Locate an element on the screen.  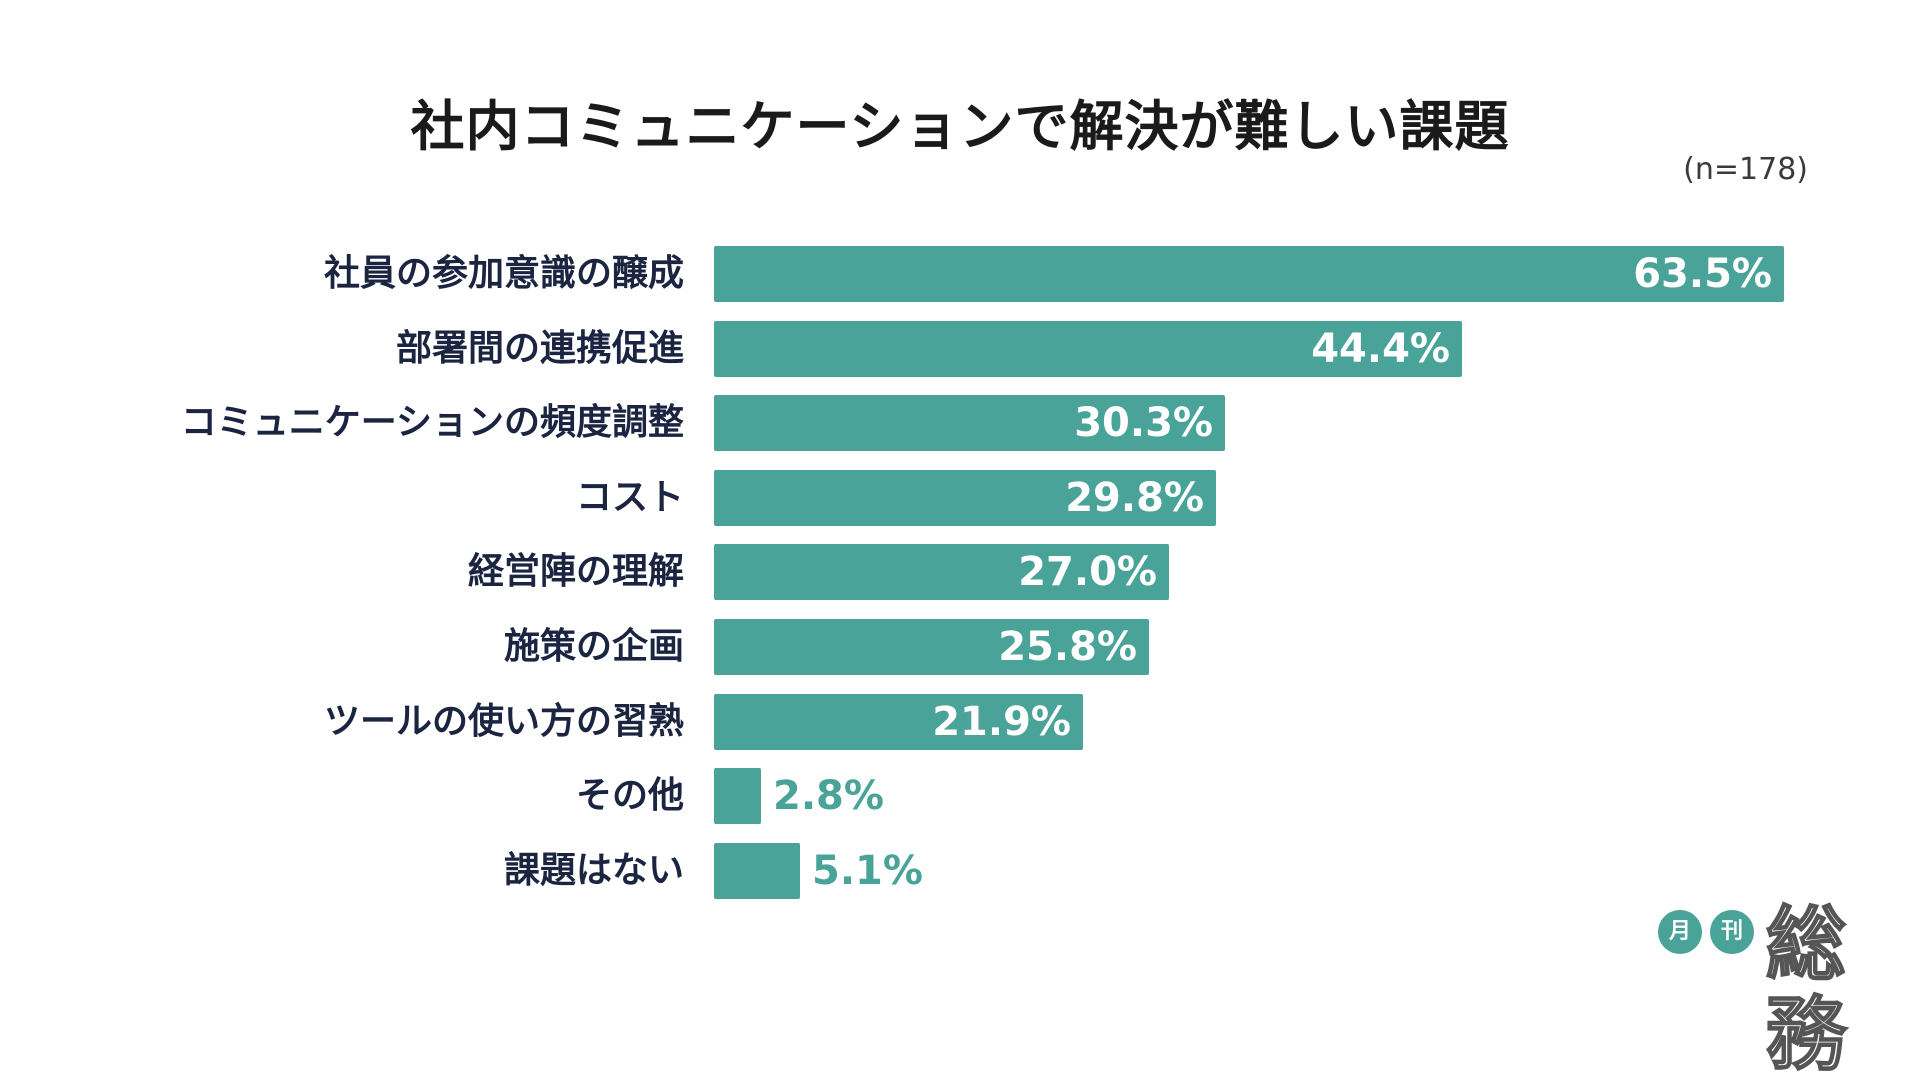
value-label: 63.5% is located at coordinates (1702, 274).